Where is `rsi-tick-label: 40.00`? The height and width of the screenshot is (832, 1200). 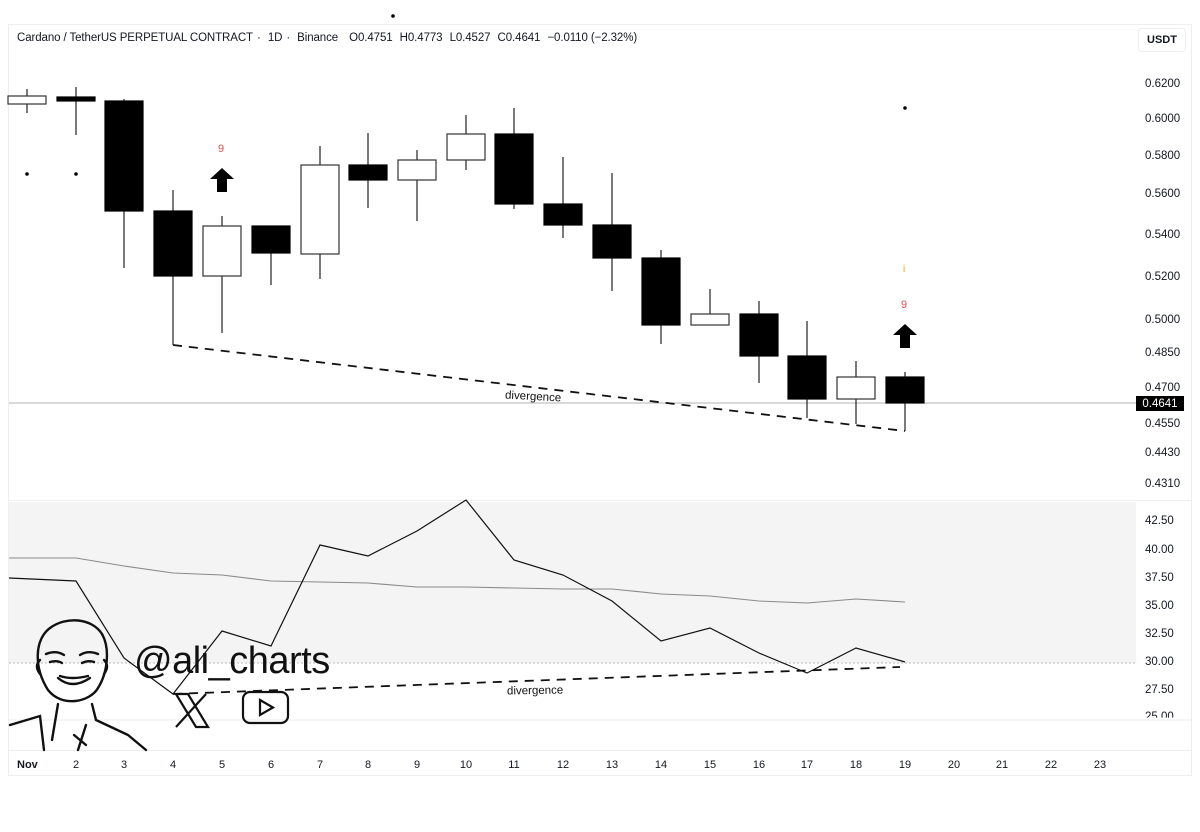
rsi-tick-label: 40.00 is located at coordinates (1159, 550).